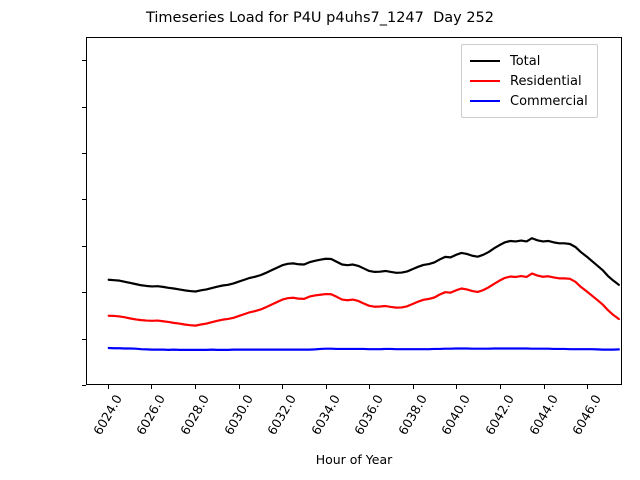  I want to click on x-tick-label: 6040.0, so click(456, 415).